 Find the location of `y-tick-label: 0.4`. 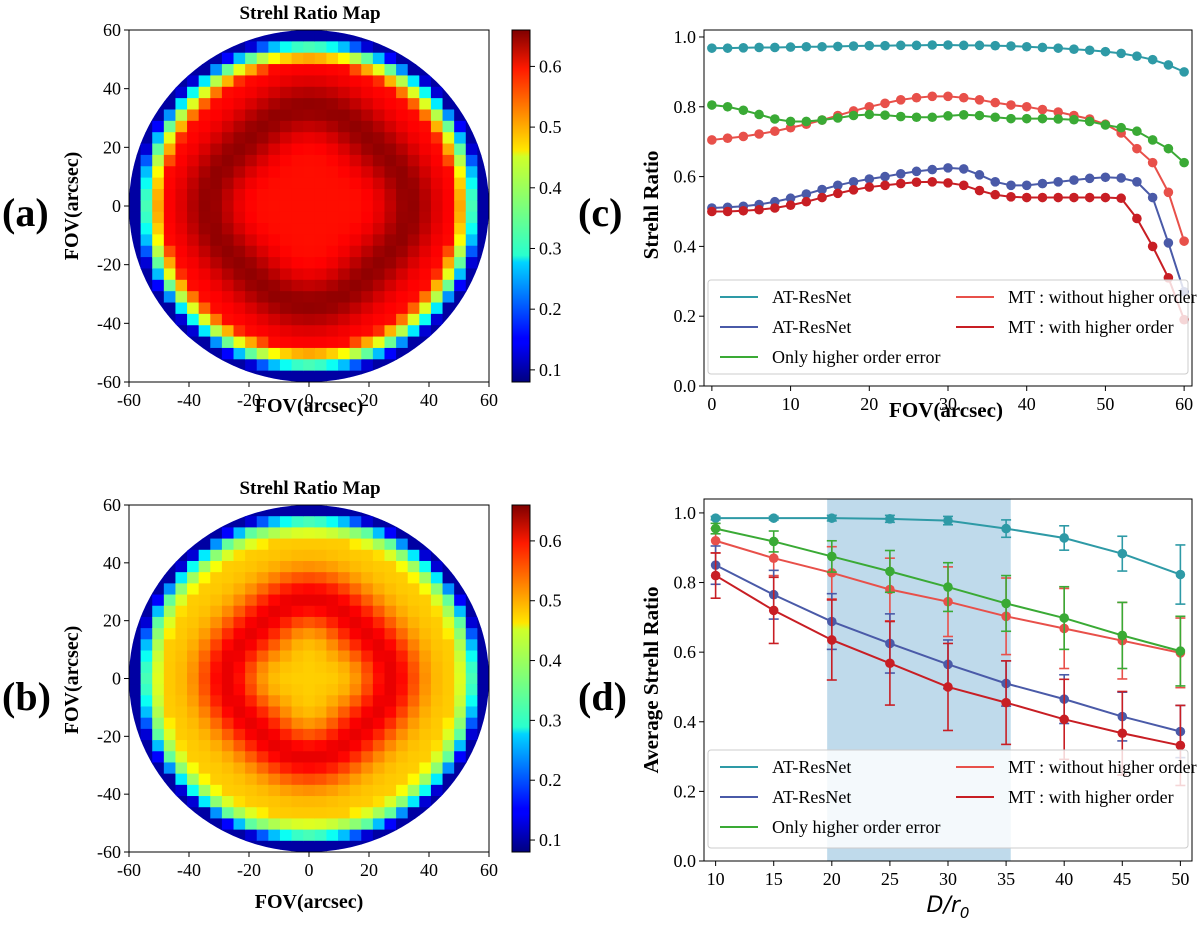

y-tick-label: 0.4 is located at coordinates (685, 246).